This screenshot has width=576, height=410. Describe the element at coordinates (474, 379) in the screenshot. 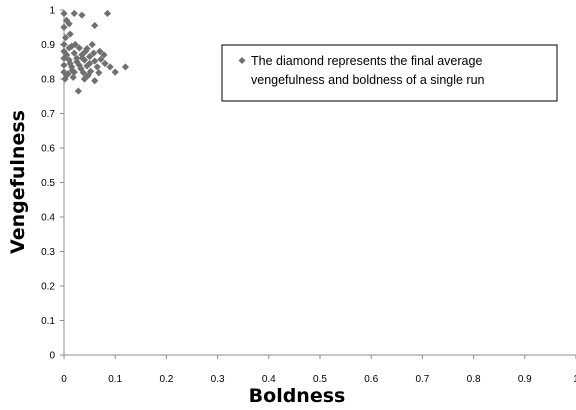

I see `x-tick-label: 0.8` at that location.